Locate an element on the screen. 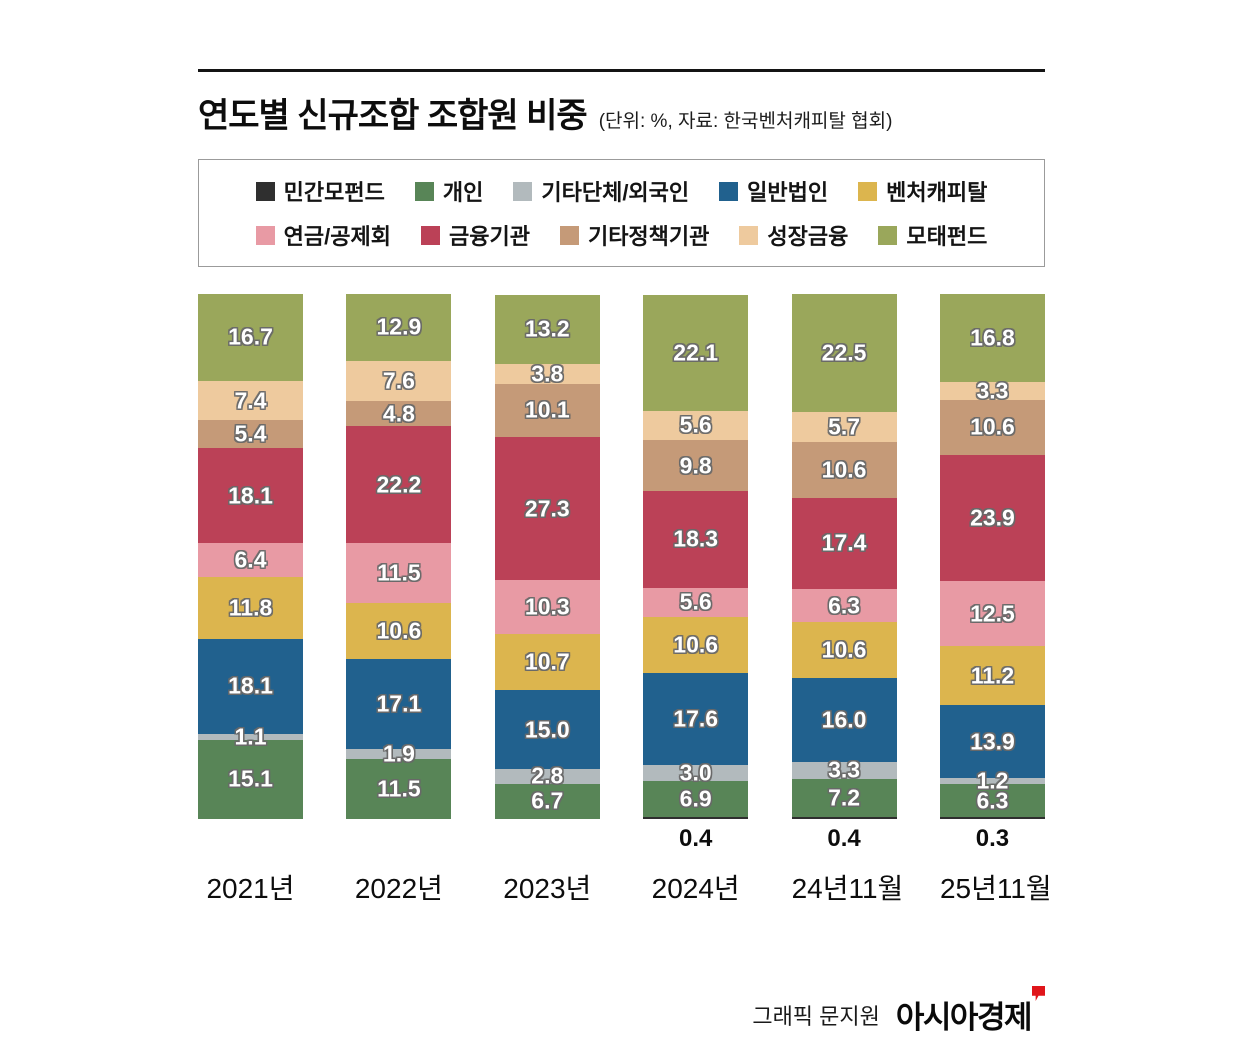 This screenshot has height=1063, width=1242. bar-segment: 6.3 is located at coordinates (992, 801).